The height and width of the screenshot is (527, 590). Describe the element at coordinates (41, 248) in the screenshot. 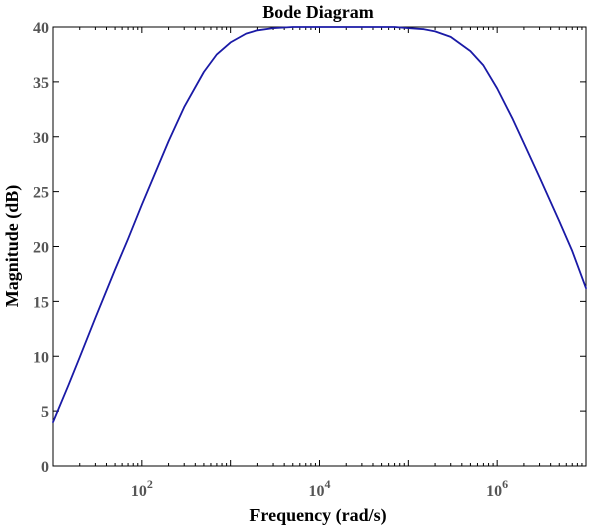

I see `y-tick-label: 20` at that location.